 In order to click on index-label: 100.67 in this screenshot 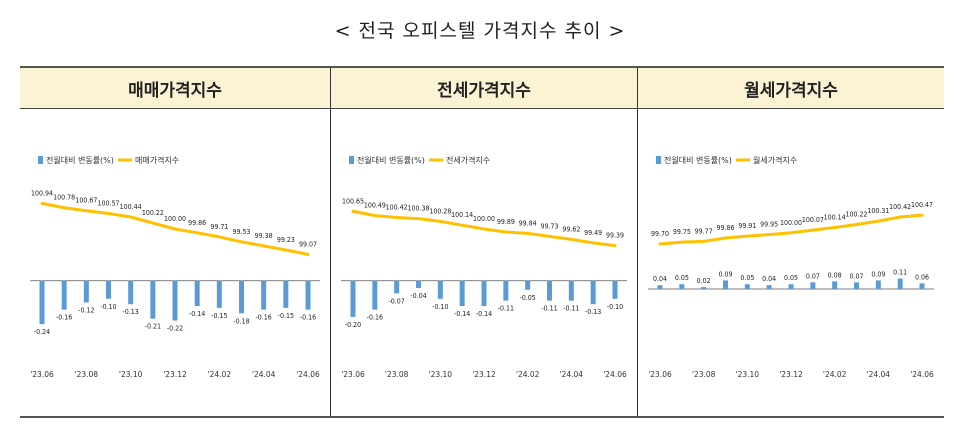, I will do `click(86, 201)`.